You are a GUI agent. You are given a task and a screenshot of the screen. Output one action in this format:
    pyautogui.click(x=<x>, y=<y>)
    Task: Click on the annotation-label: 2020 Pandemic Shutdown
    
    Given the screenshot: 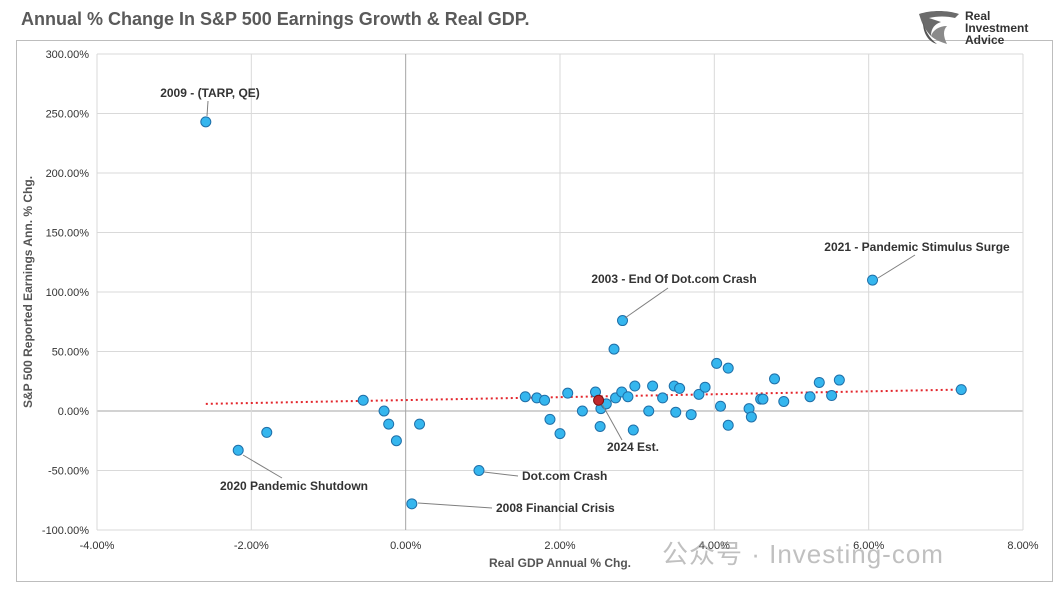 What is the action you would take?
    pyautogui.click(x=294, y=486)
    